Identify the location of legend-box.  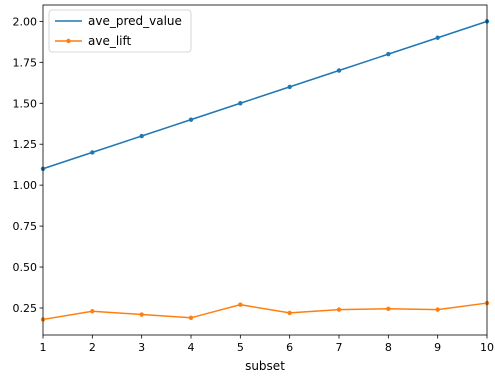
(120, 31).